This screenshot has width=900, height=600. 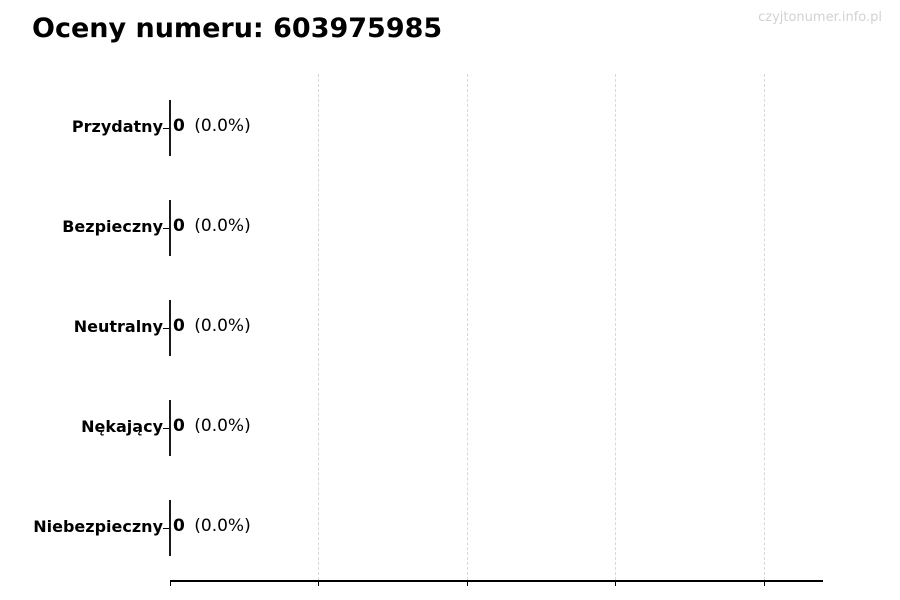 What do you see at coordinates (820, 17) in the screenshot?
I see `watermark-label: czyjtonumer.info.pl` at bounding box center [820, 17].